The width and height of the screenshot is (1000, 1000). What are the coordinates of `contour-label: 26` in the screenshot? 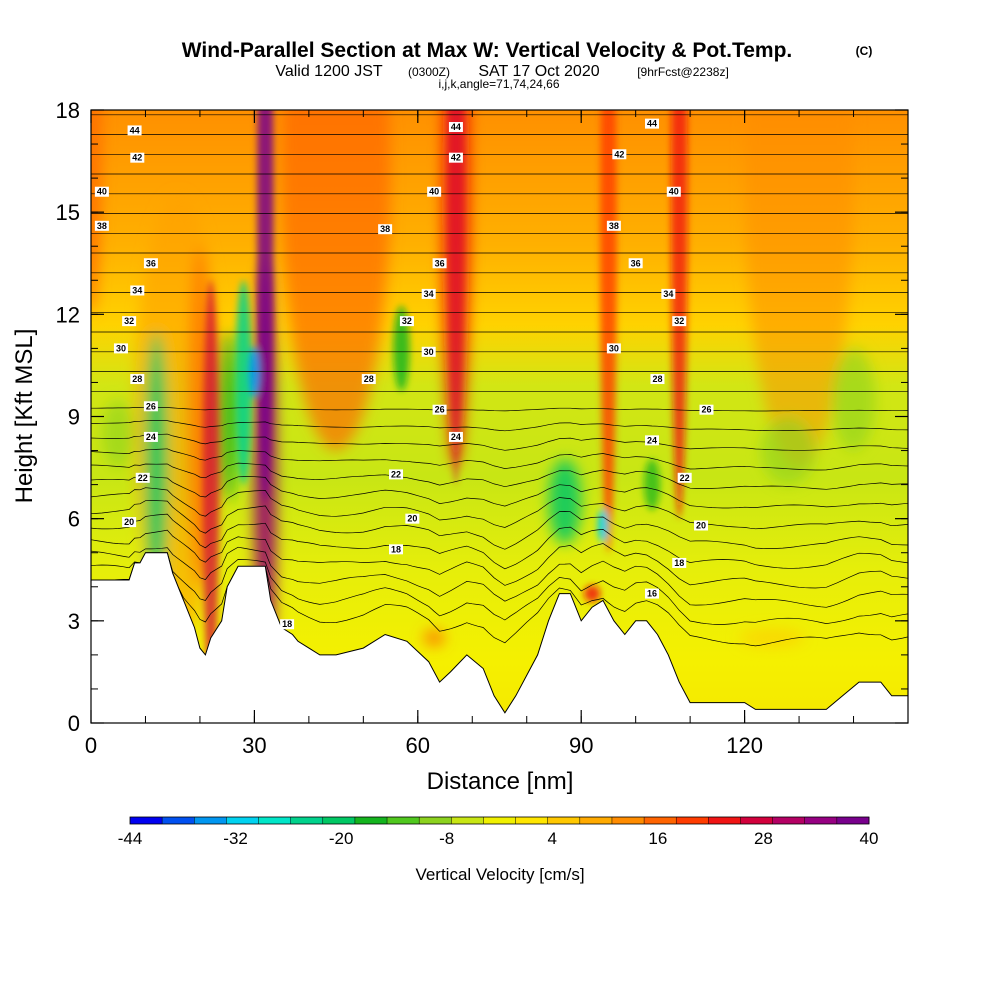 It's located at (150, 406).